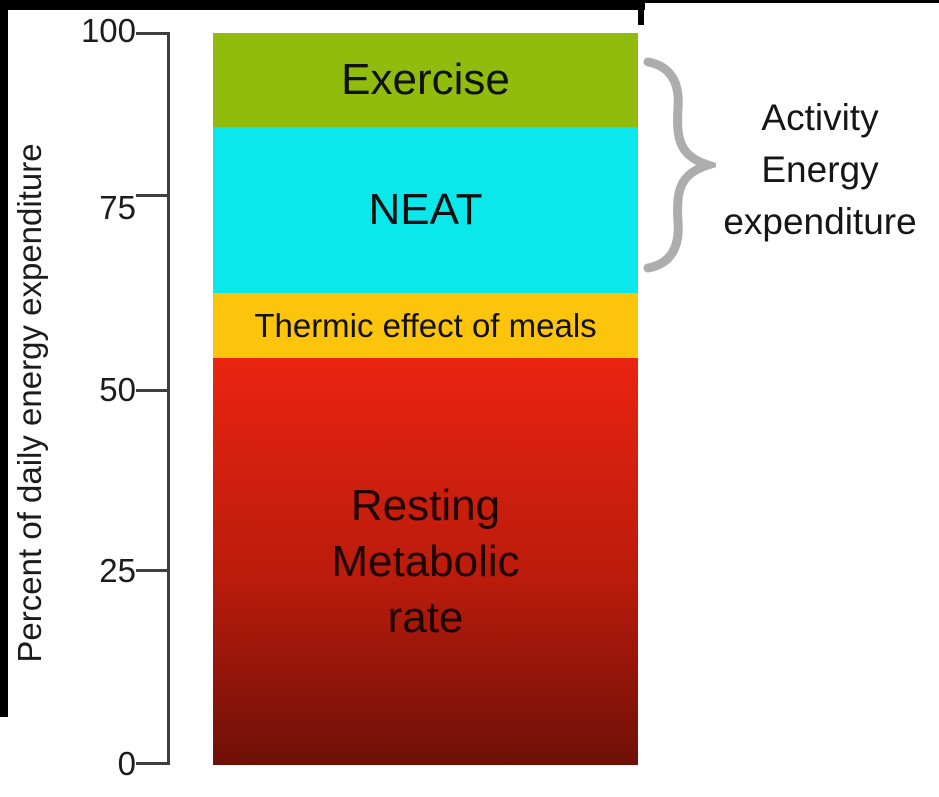  What do you see at coordinates (681, 166) in the screenshot?
I see `curly-brace-icon` at bounding box center [681, 166].